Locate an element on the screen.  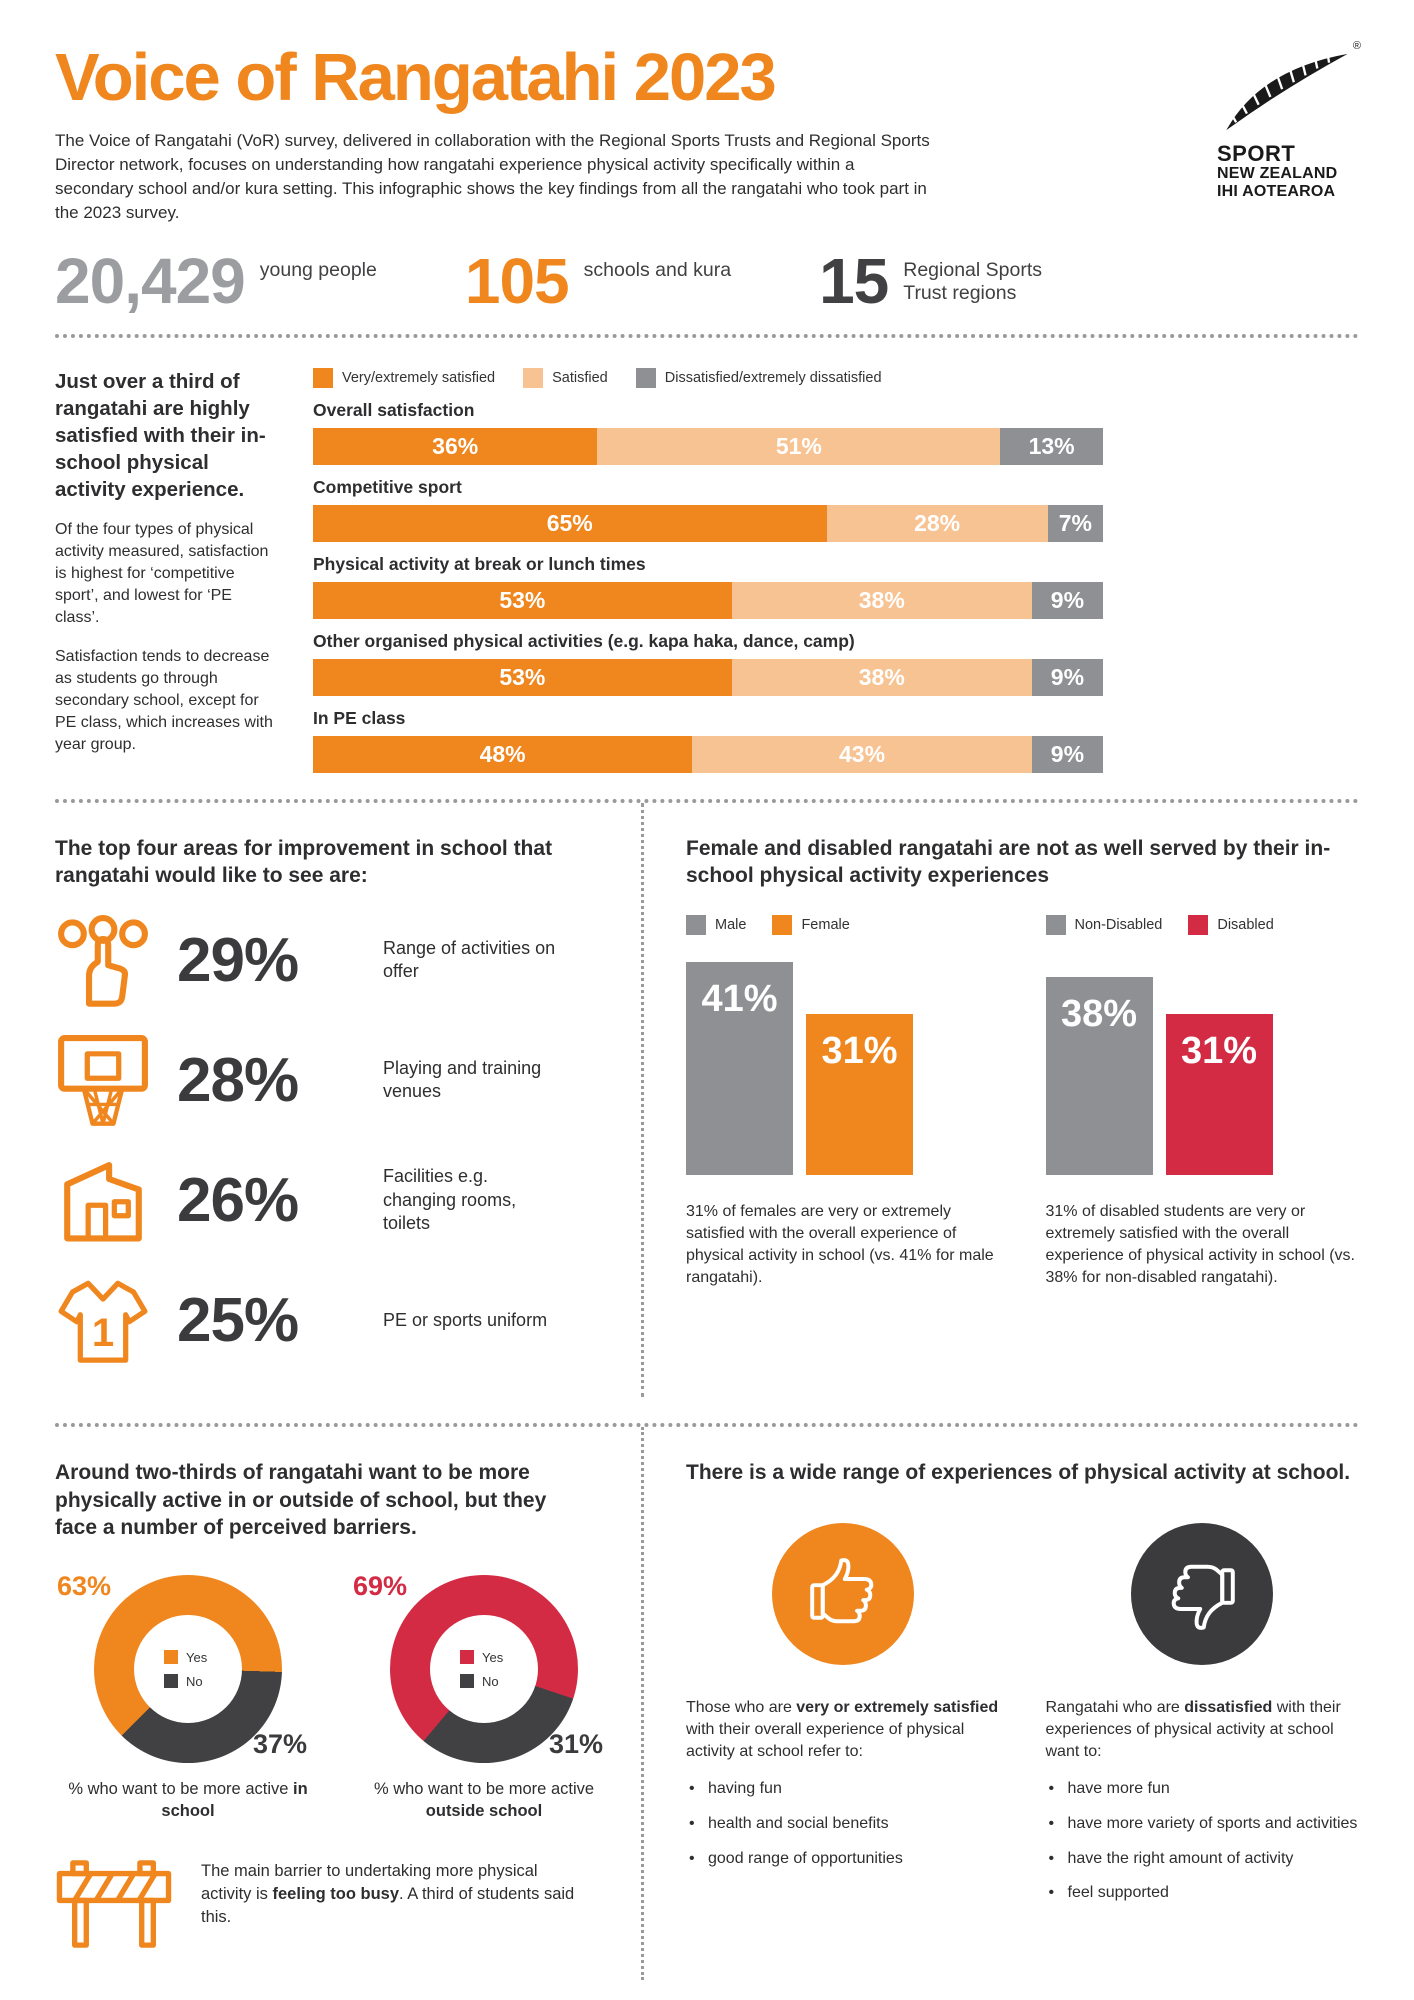
legend-label: Satisfied is located at coordinates (580, 377).